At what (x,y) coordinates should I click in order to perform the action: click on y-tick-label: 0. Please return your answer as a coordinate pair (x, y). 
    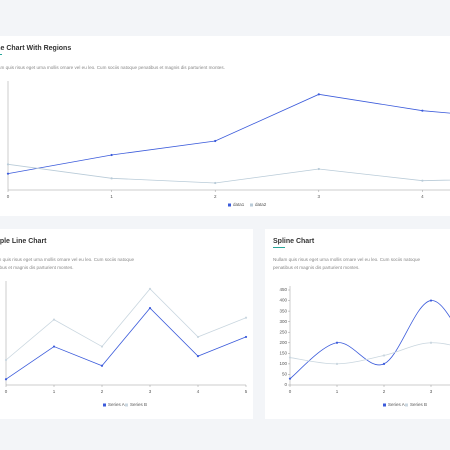
    Looking at the image, I should click on (285, 384).